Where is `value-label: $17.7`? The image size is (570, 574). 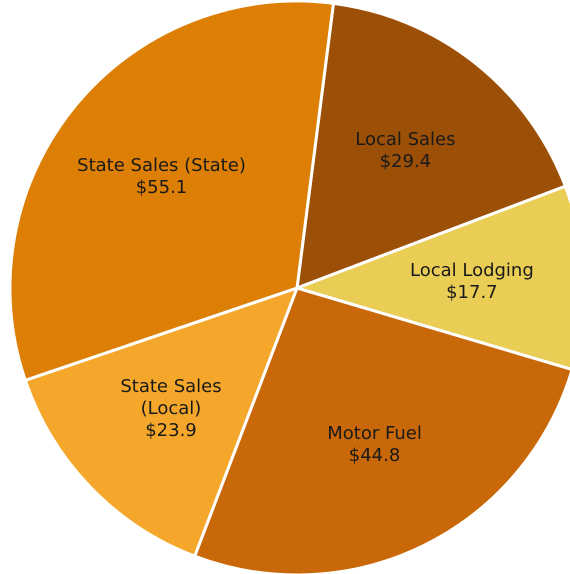
value-label: $17.7 is located at coordinates (472, 292).